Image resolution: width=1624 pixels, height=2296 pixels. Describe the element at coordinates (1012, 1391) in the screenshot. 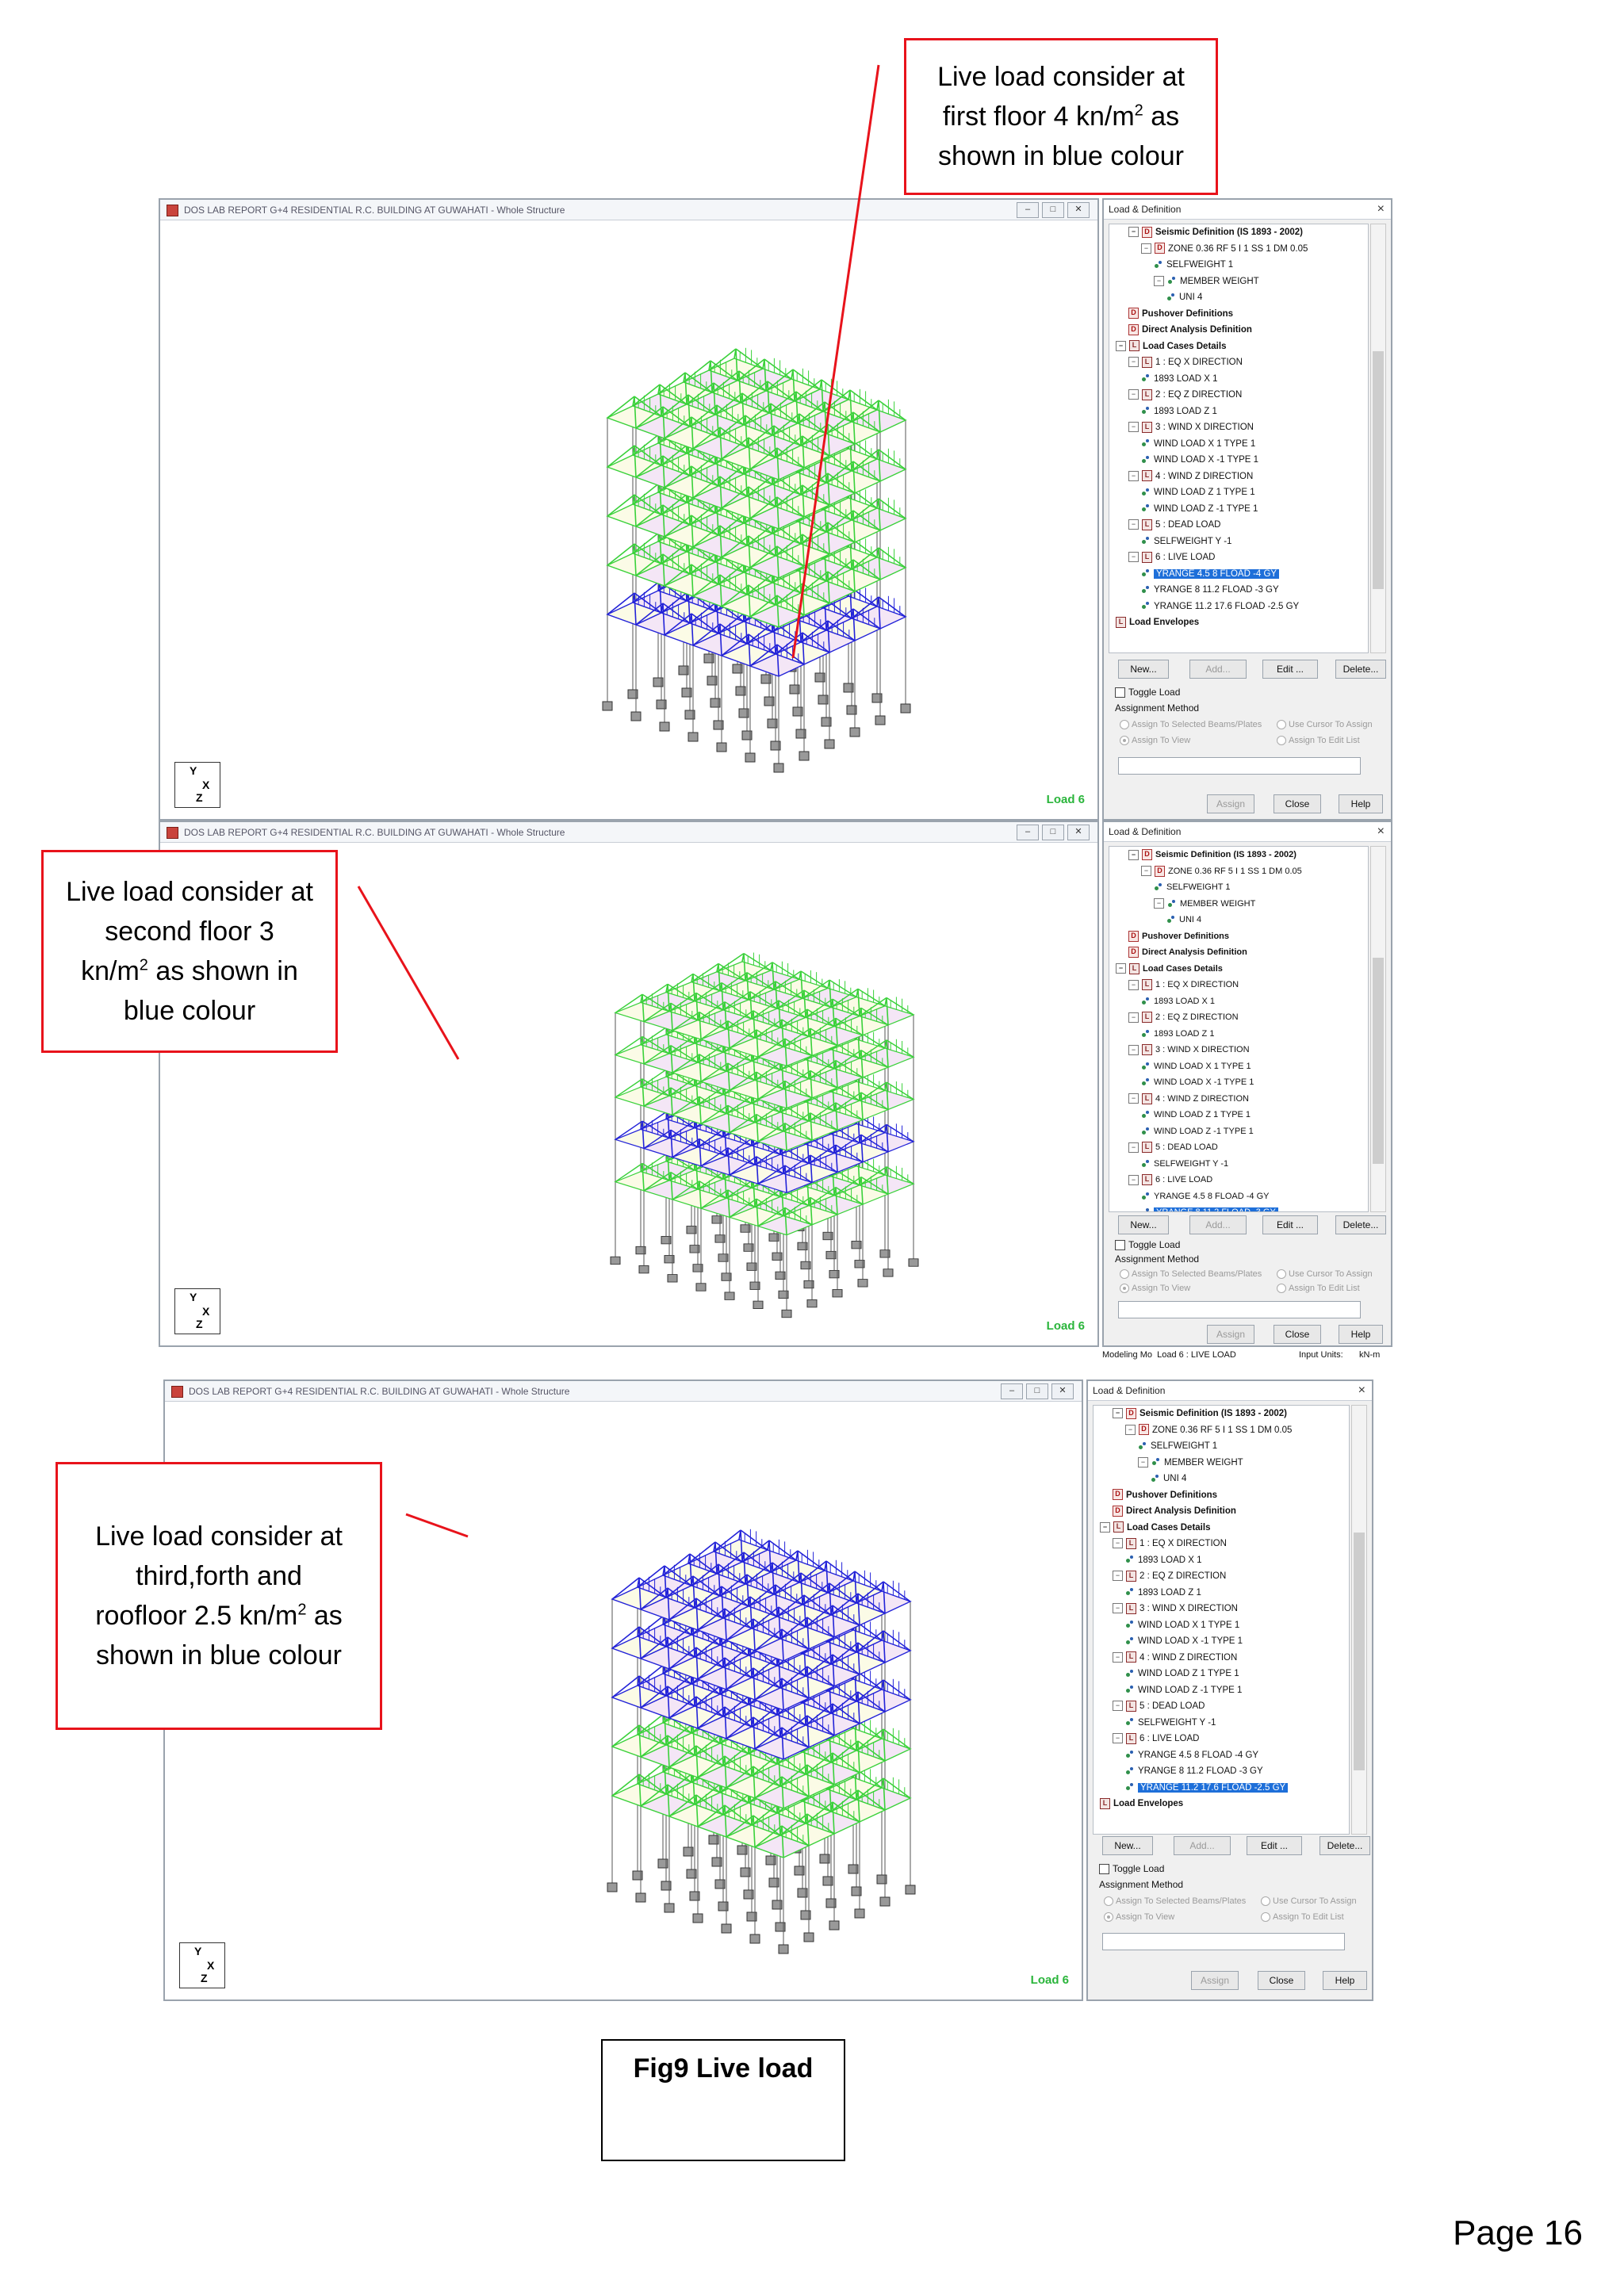

I see `minimize-button: –` at that location.